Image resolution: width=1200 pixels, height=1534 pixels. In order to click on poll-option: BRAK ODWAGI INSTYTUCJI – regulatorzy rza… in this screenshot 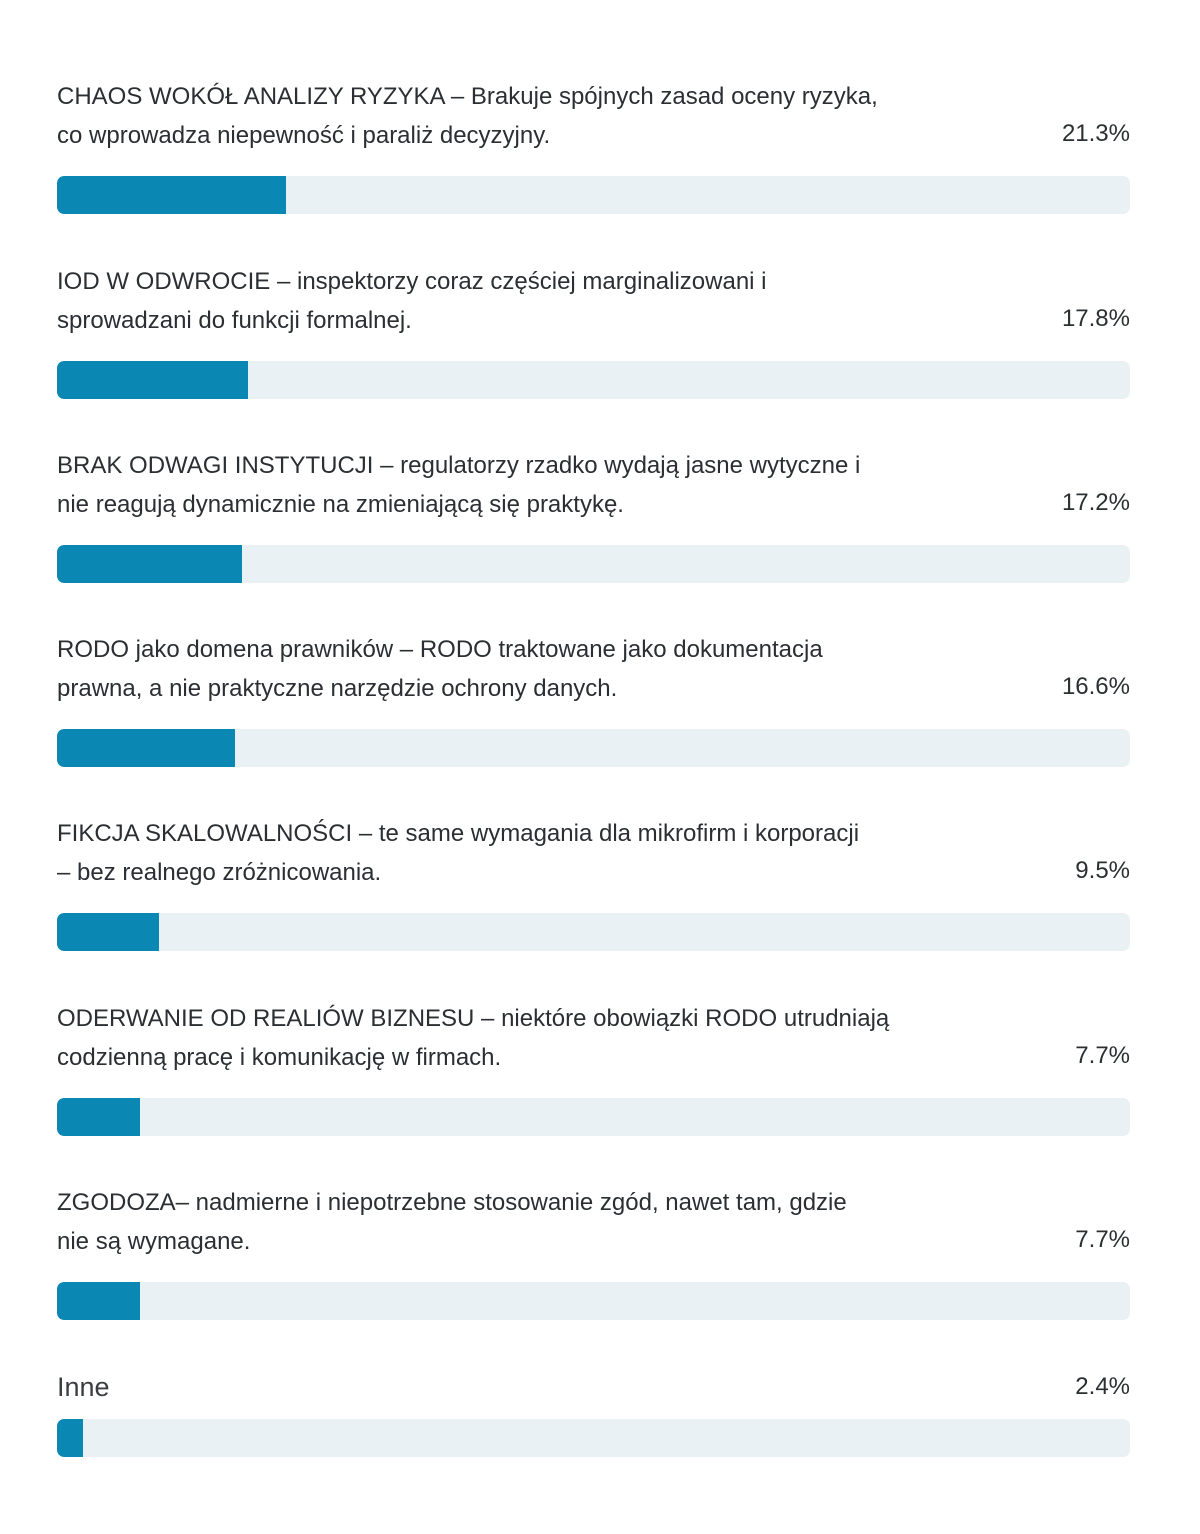, I will do `click(593, 515)`.